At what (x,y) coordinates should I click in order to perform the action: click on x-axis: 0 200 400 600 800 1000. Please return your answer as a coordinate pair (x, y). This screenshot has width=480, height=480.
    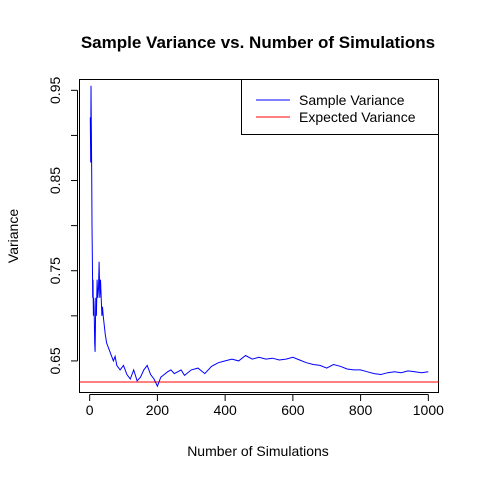
    Looking at the image, I should click on (265, 407).